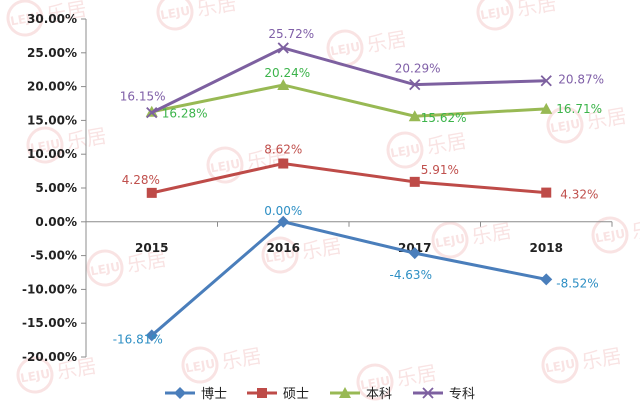  What do you see at coordinates (581, 80) in the screenshot?
I see `data-label: 20.87%` at bounding box center [581, 80].